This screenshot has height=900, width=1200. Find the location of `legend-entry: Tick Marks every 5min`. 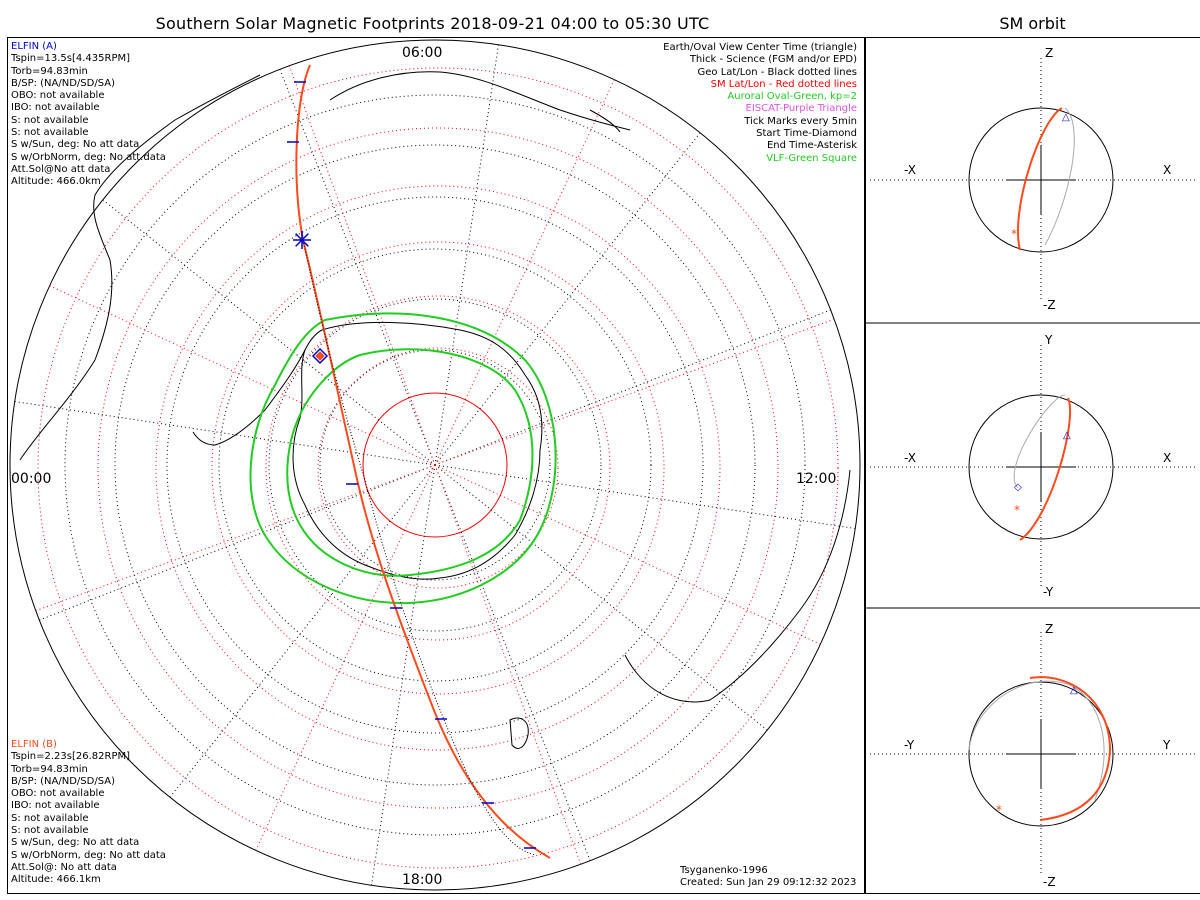

legend-entry: Tick Marks every 5min is located at coordinates (800, 121).